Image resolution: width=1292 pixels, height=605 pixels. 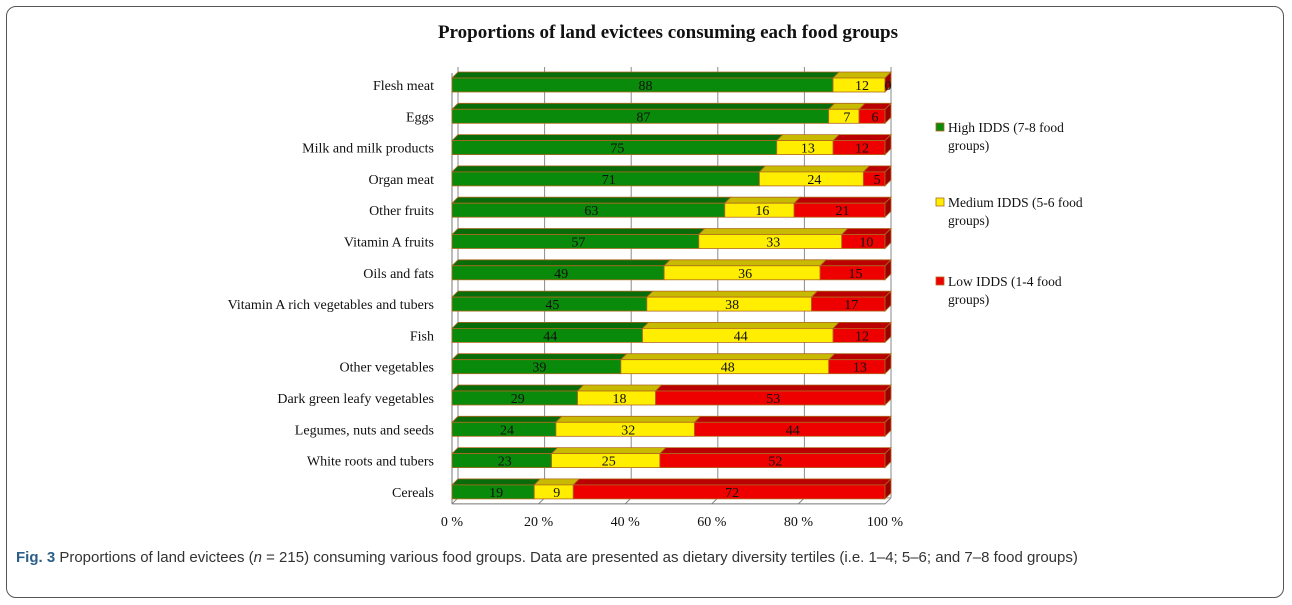 I want to click on category-label-eggs: Eggs, so click(x=420, y=117).